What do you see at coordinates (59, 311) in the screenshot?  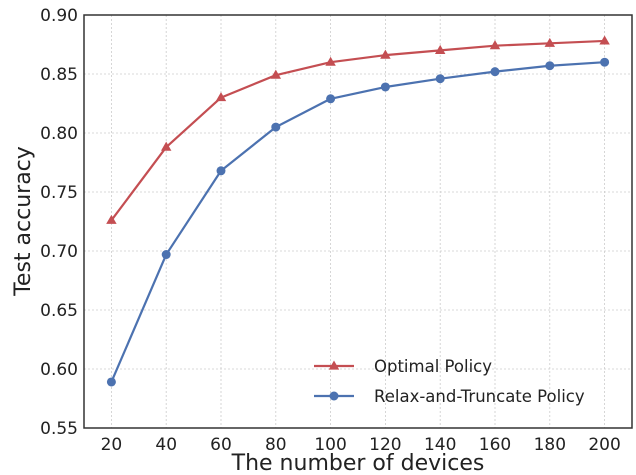 I see `y-tick-label: 0.65` at bounding box center [59, 311].